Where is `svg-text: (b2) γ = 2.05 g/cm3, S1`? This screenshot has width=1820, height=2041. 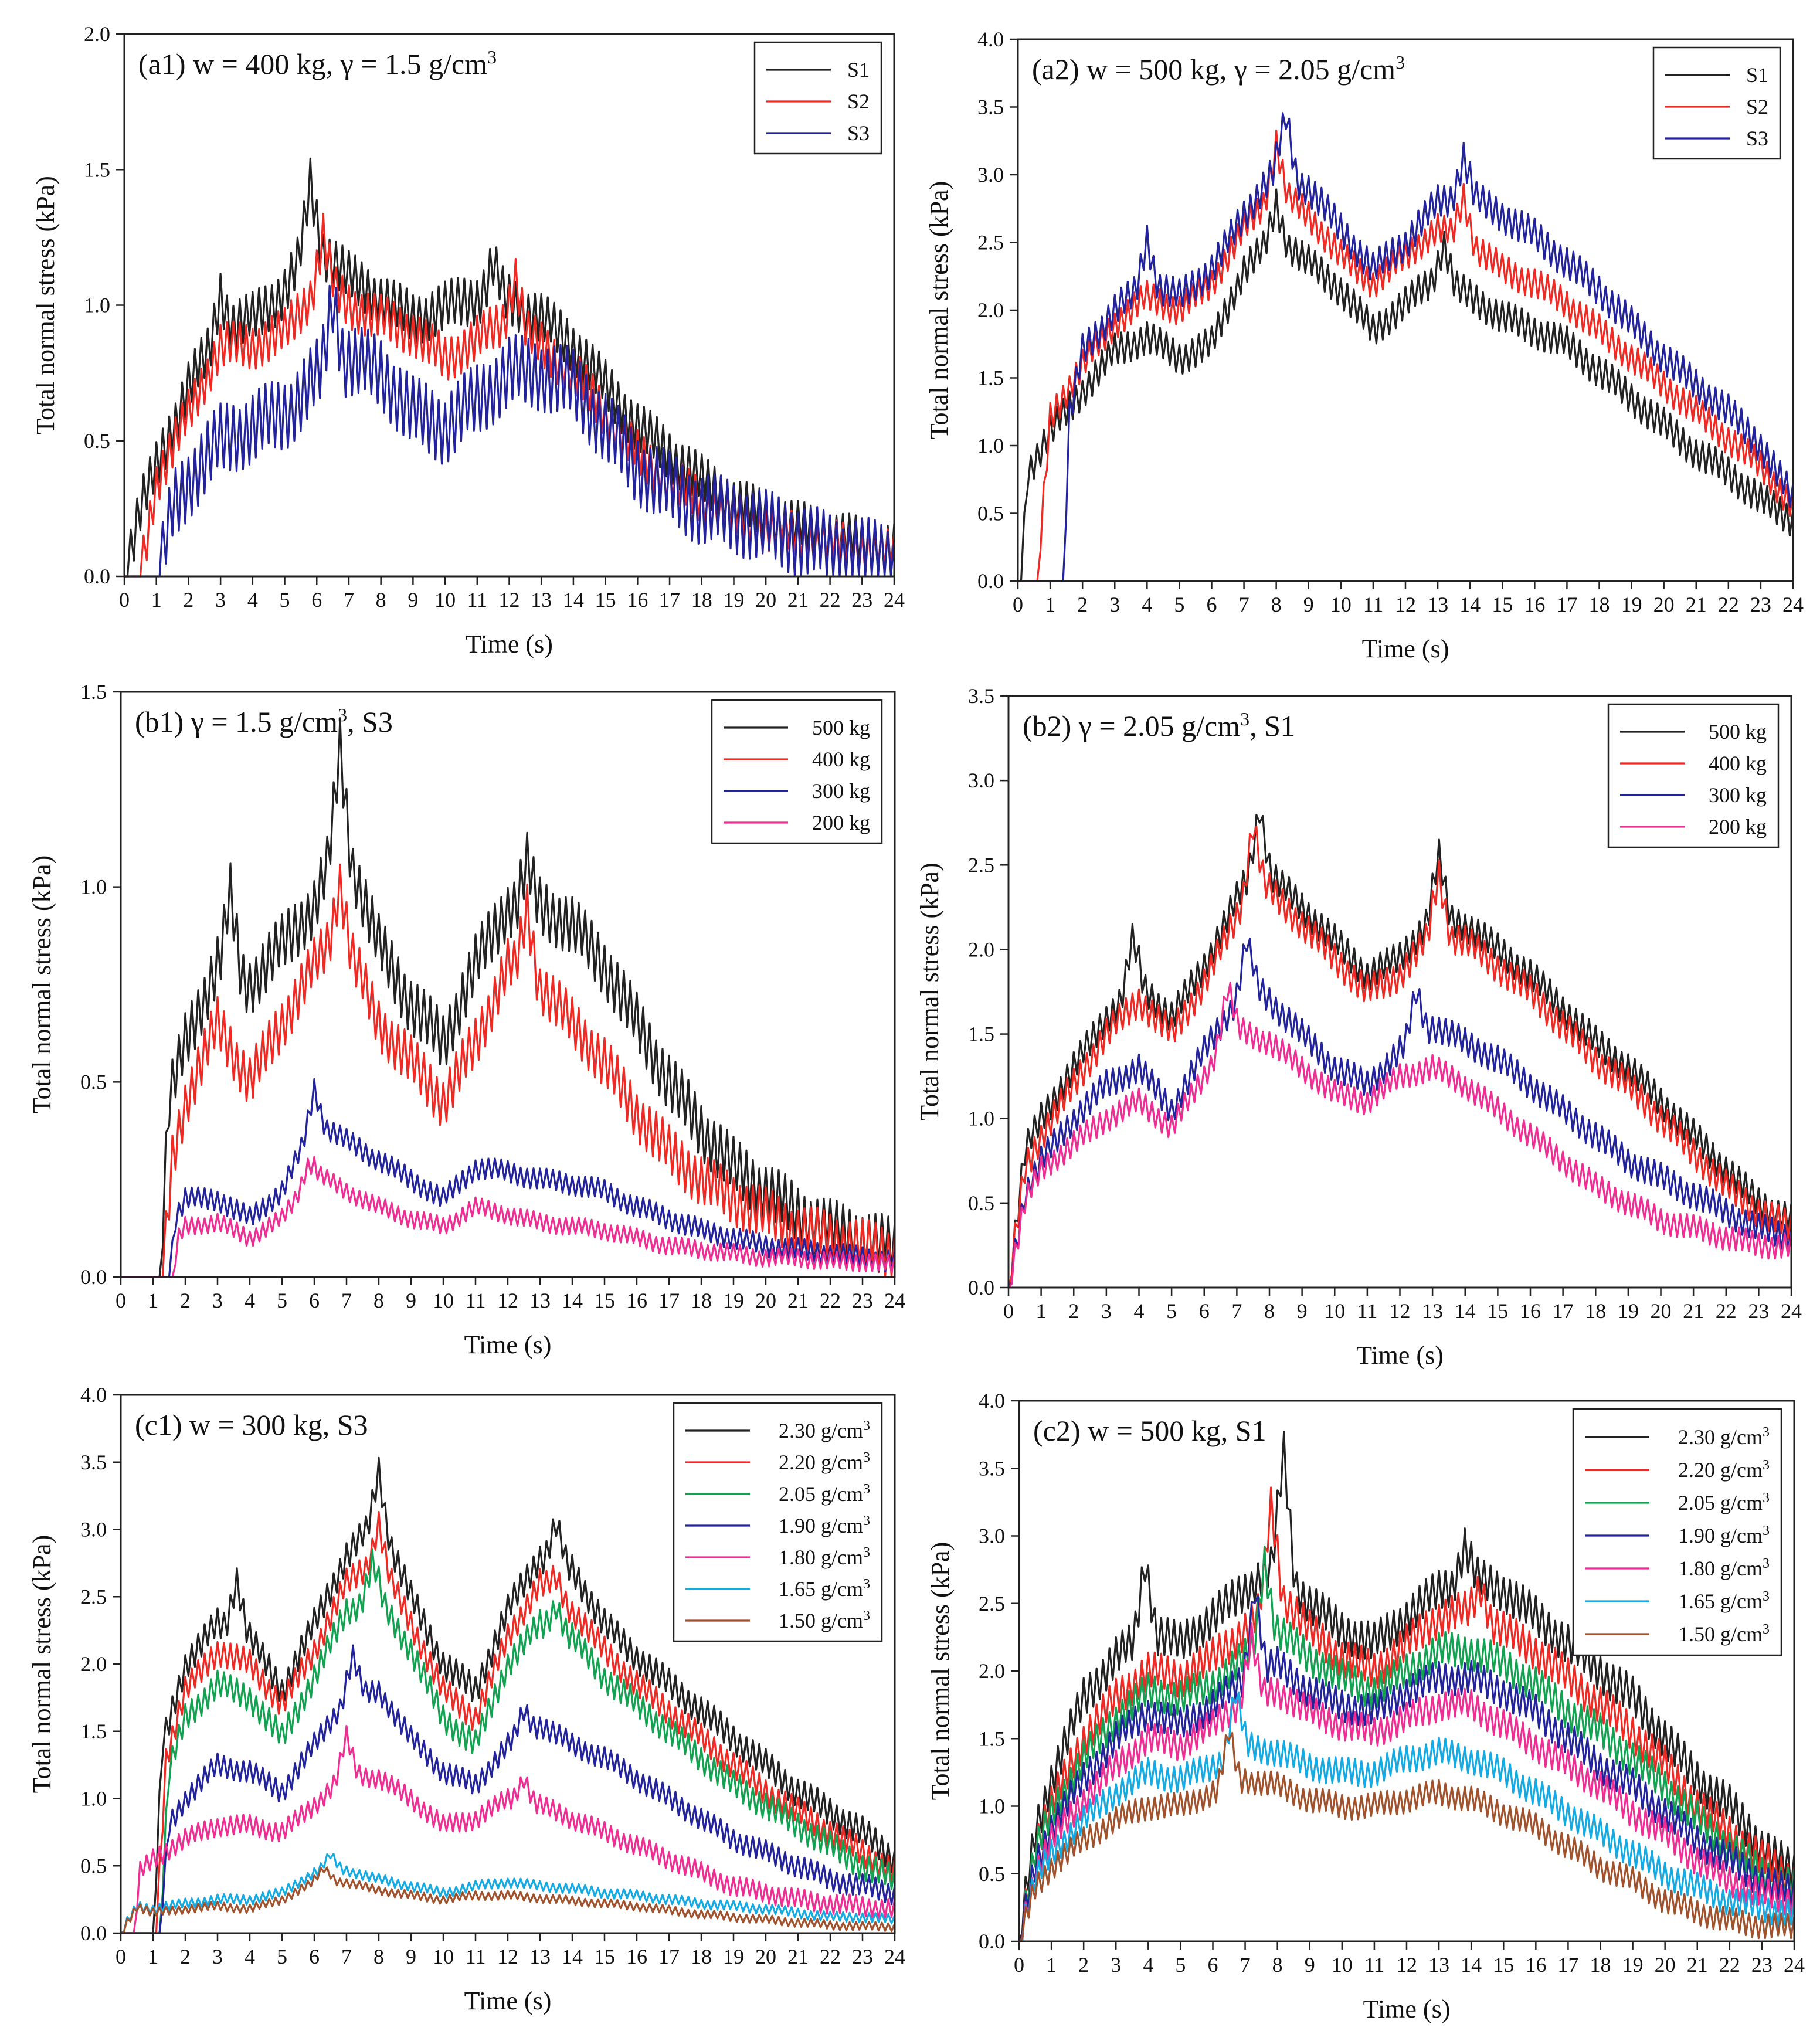 svg-text: (b2) γ = 2.05 g/cm3, S1 is located at coordinates (1159, 725).